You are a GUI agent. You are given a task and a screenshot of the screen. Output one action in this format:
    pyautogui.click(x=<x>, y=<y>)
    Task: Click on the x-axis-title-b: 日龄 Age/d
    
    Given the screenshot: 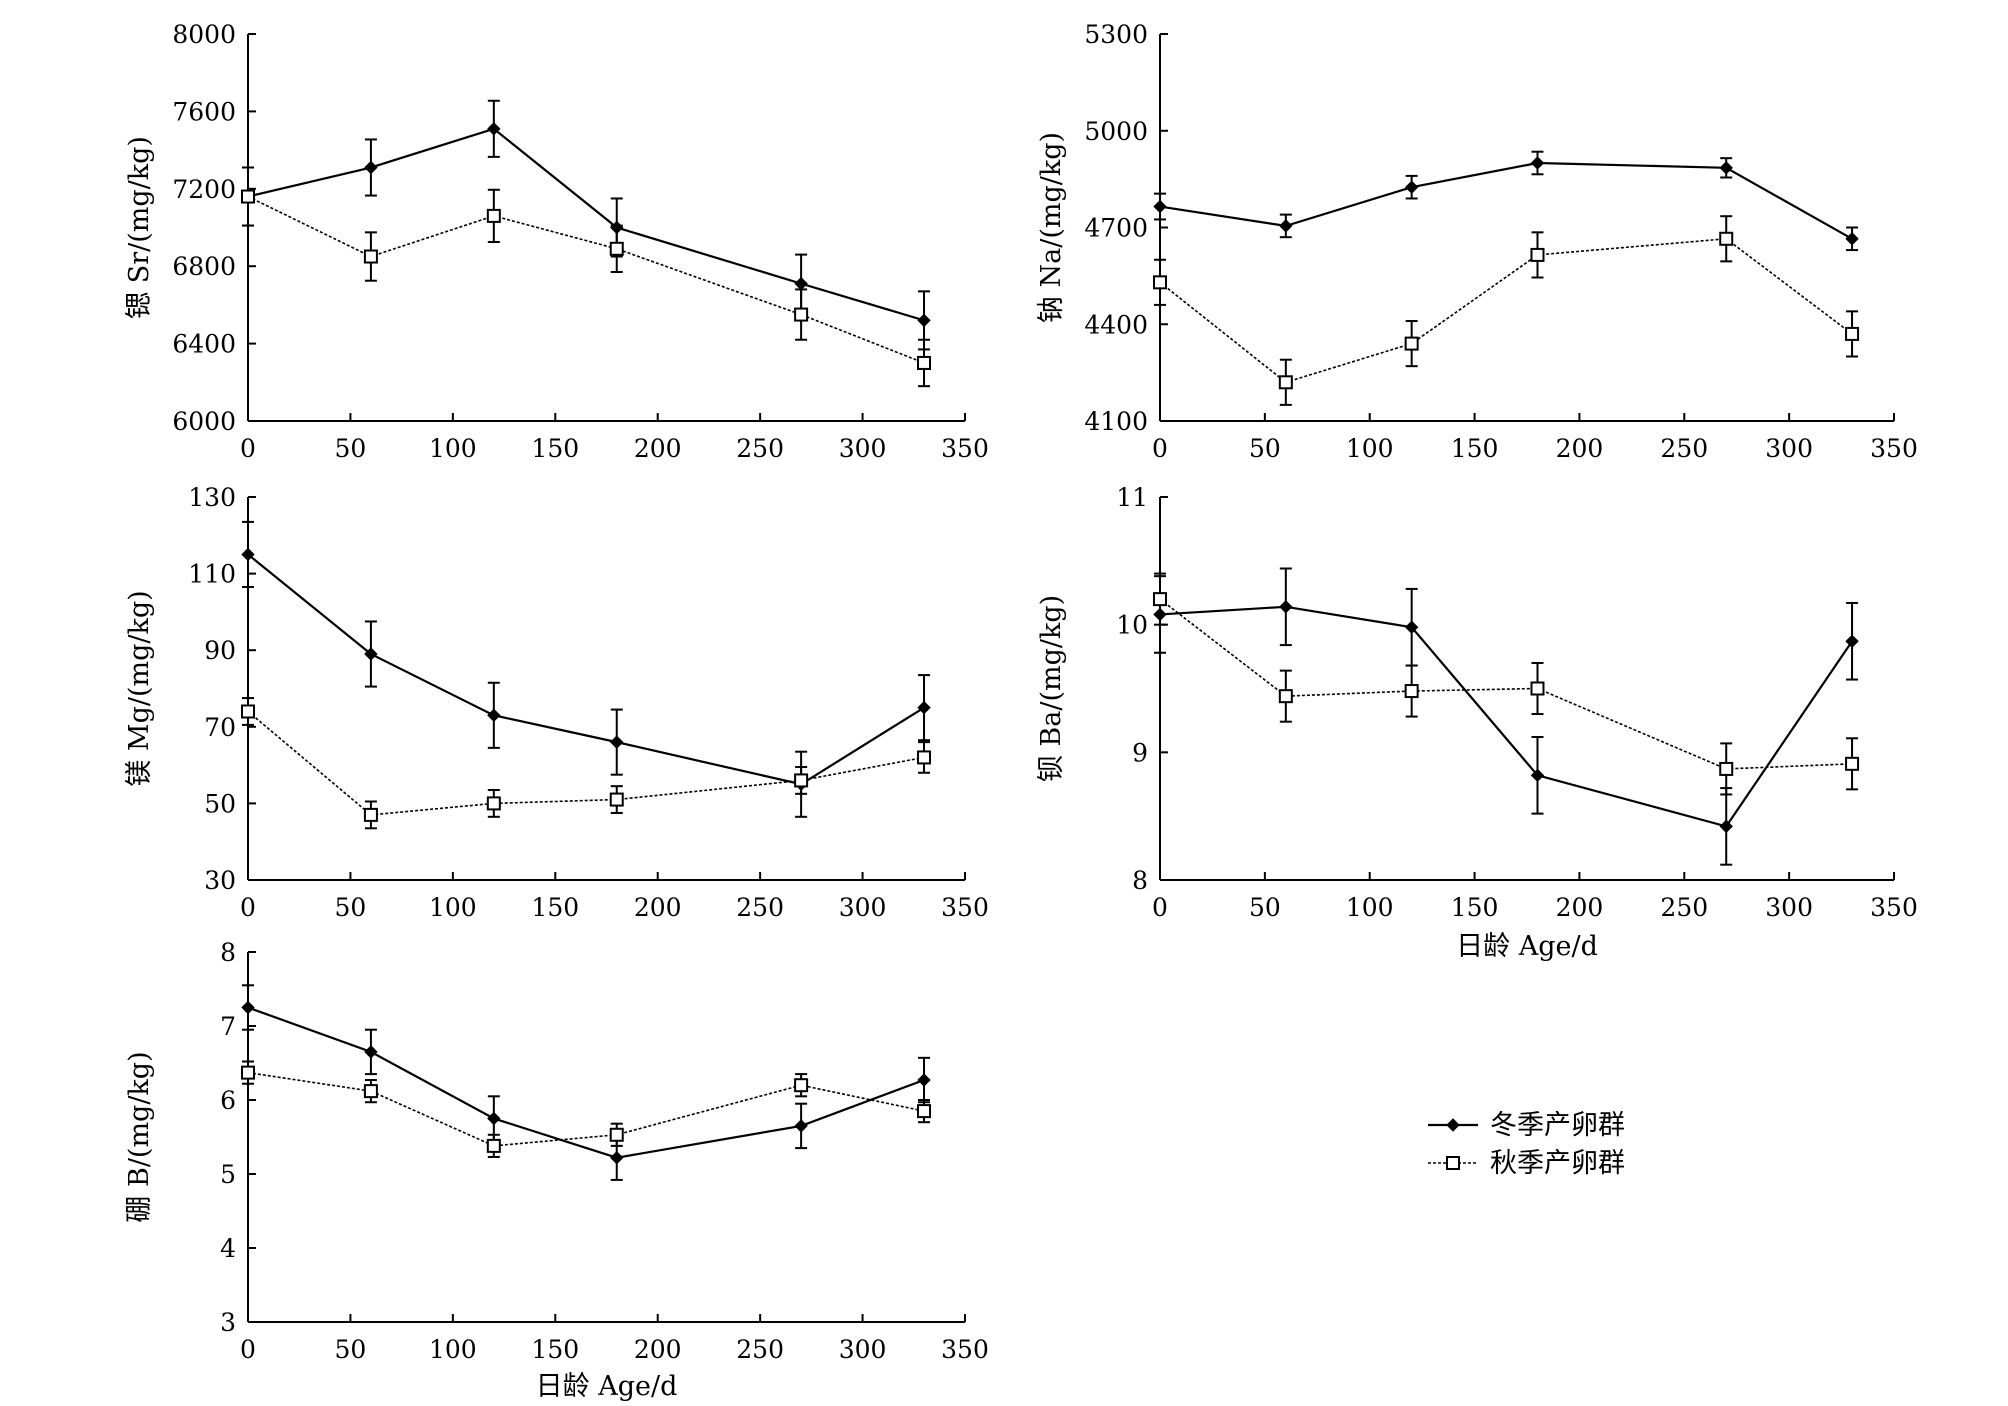 What is the action you would take?
    pyautogui.click(x=607, y=1386)
    